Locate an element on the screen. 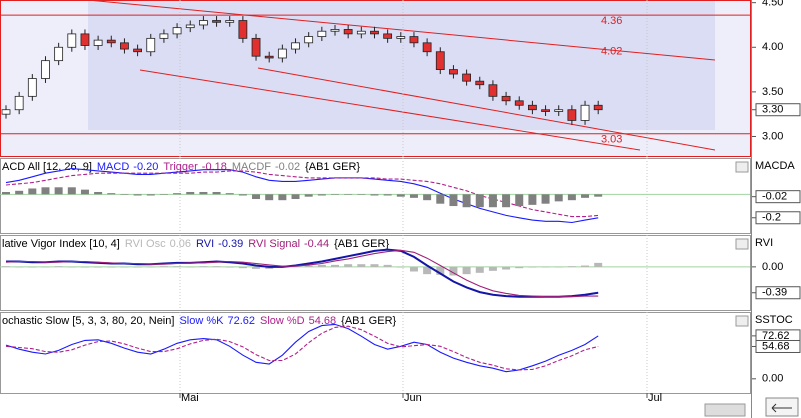  legend-name: Trigger is located at coordinates (180, 167).